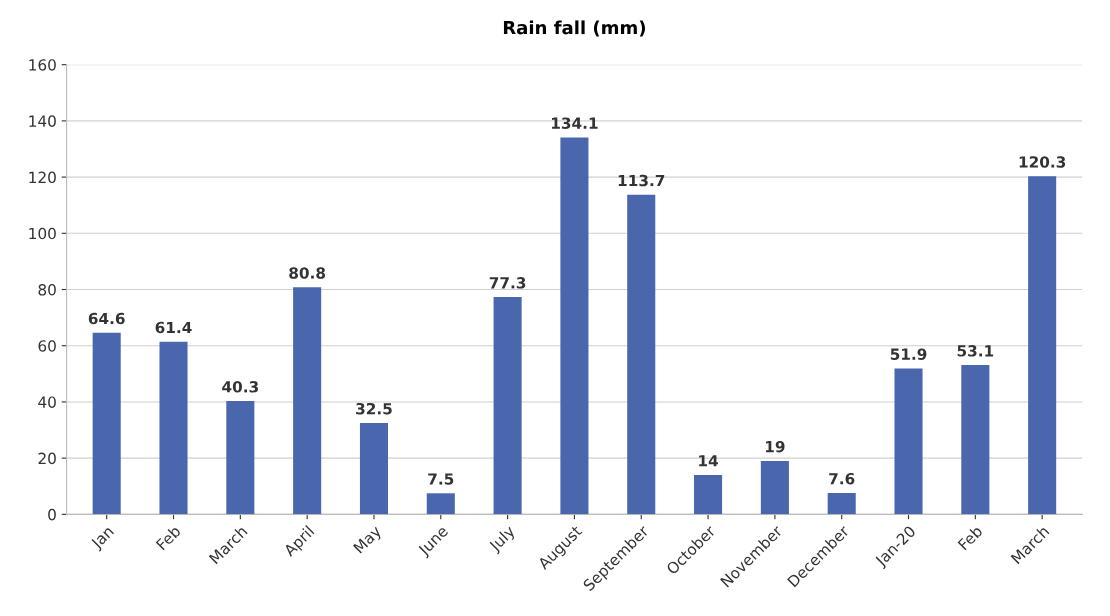 Image resolution: width=1110 pixels, height=616 pixels. I want to click on y-tick-label: 160, so click(42, 65).